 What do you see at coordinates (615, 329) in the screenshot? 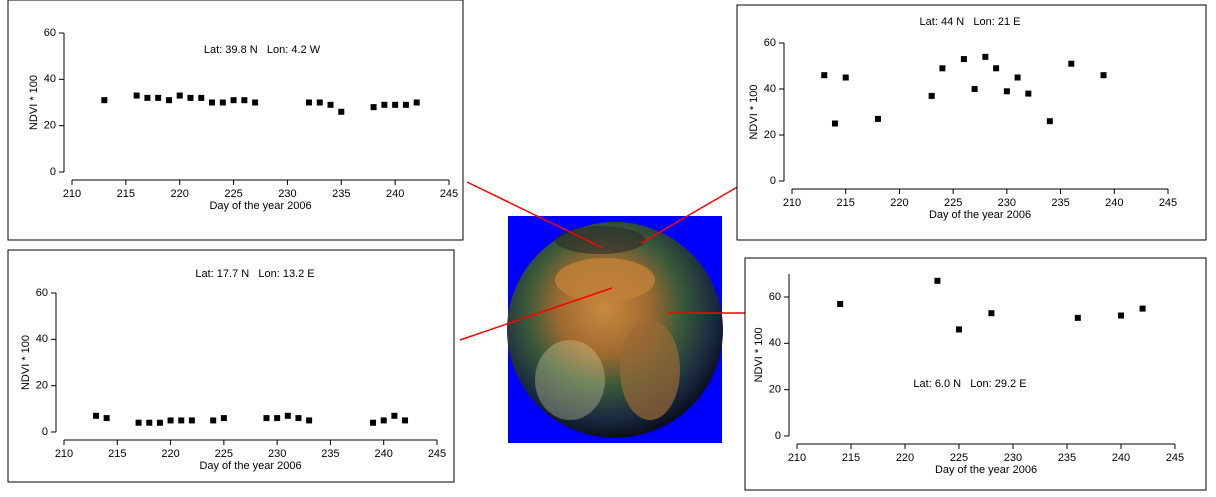
I see `globe-image` at bounding box center [615, 329].